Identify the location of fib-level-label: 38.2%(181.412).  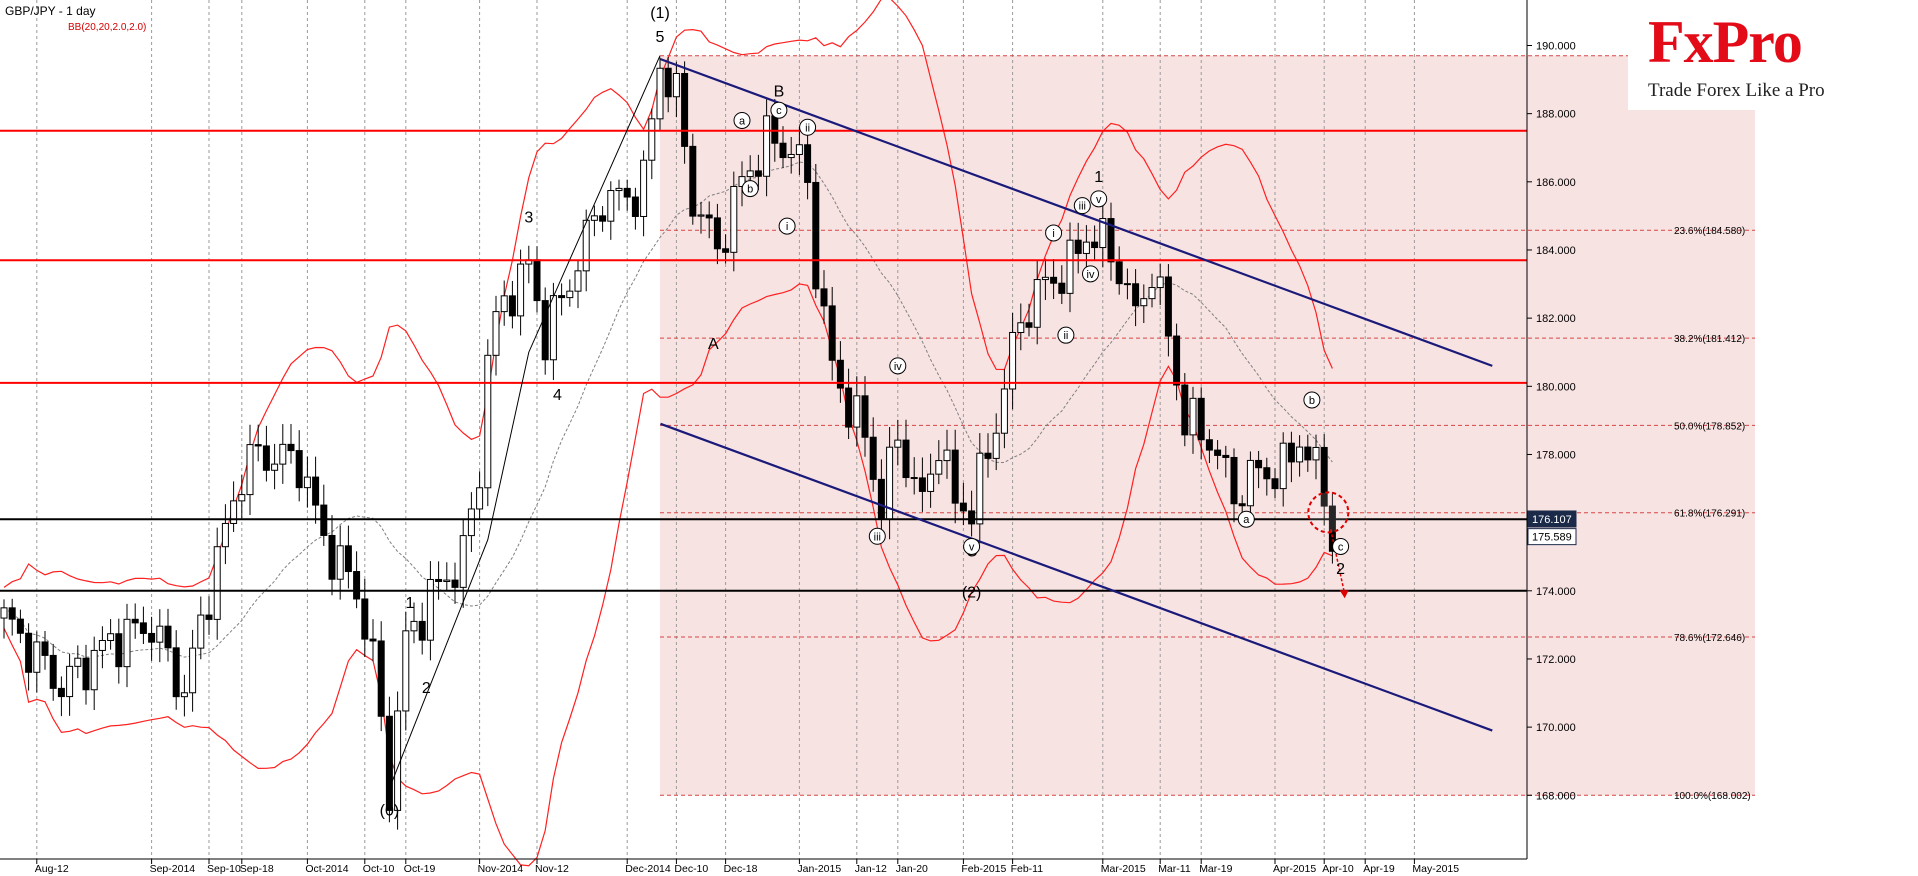
(1709, 339).